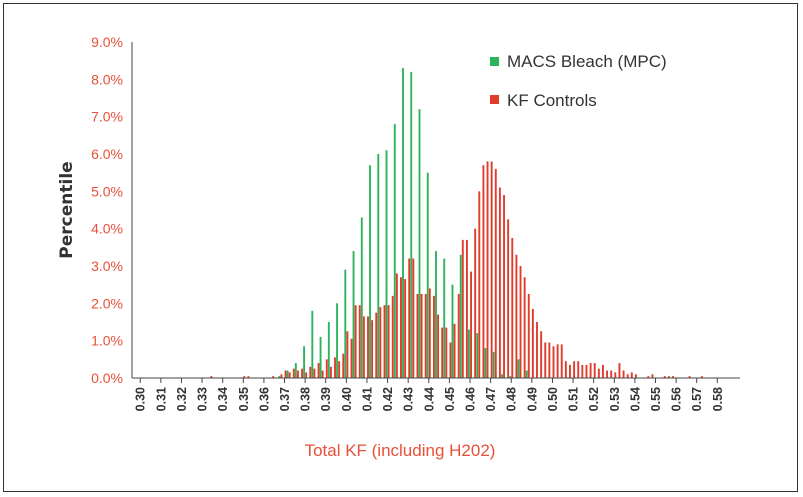 The image size is (803, 497). Describe the element at coordinates (107, 341) in the screenshot. I see `y-tick-label: 1.0%` at that location.